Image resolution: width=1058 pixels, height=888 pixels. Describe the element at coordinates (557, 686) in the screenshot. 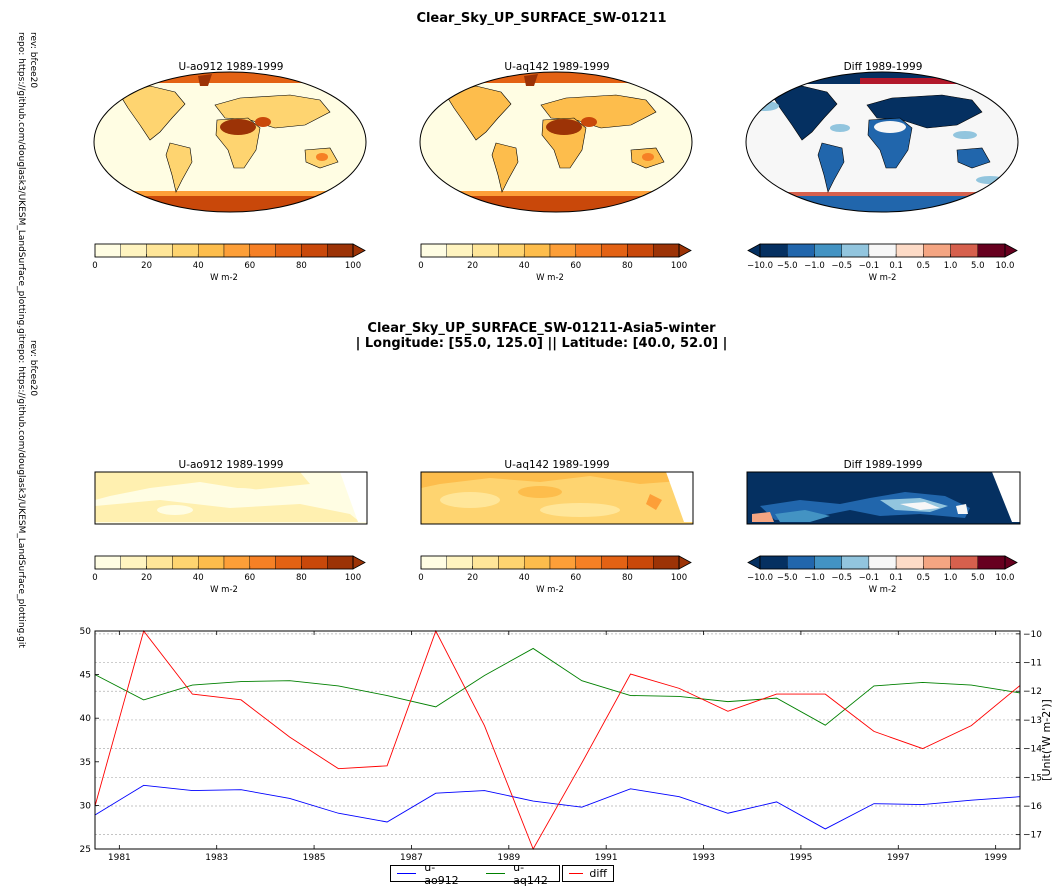

I see `series-line-u-aq142` at that location.